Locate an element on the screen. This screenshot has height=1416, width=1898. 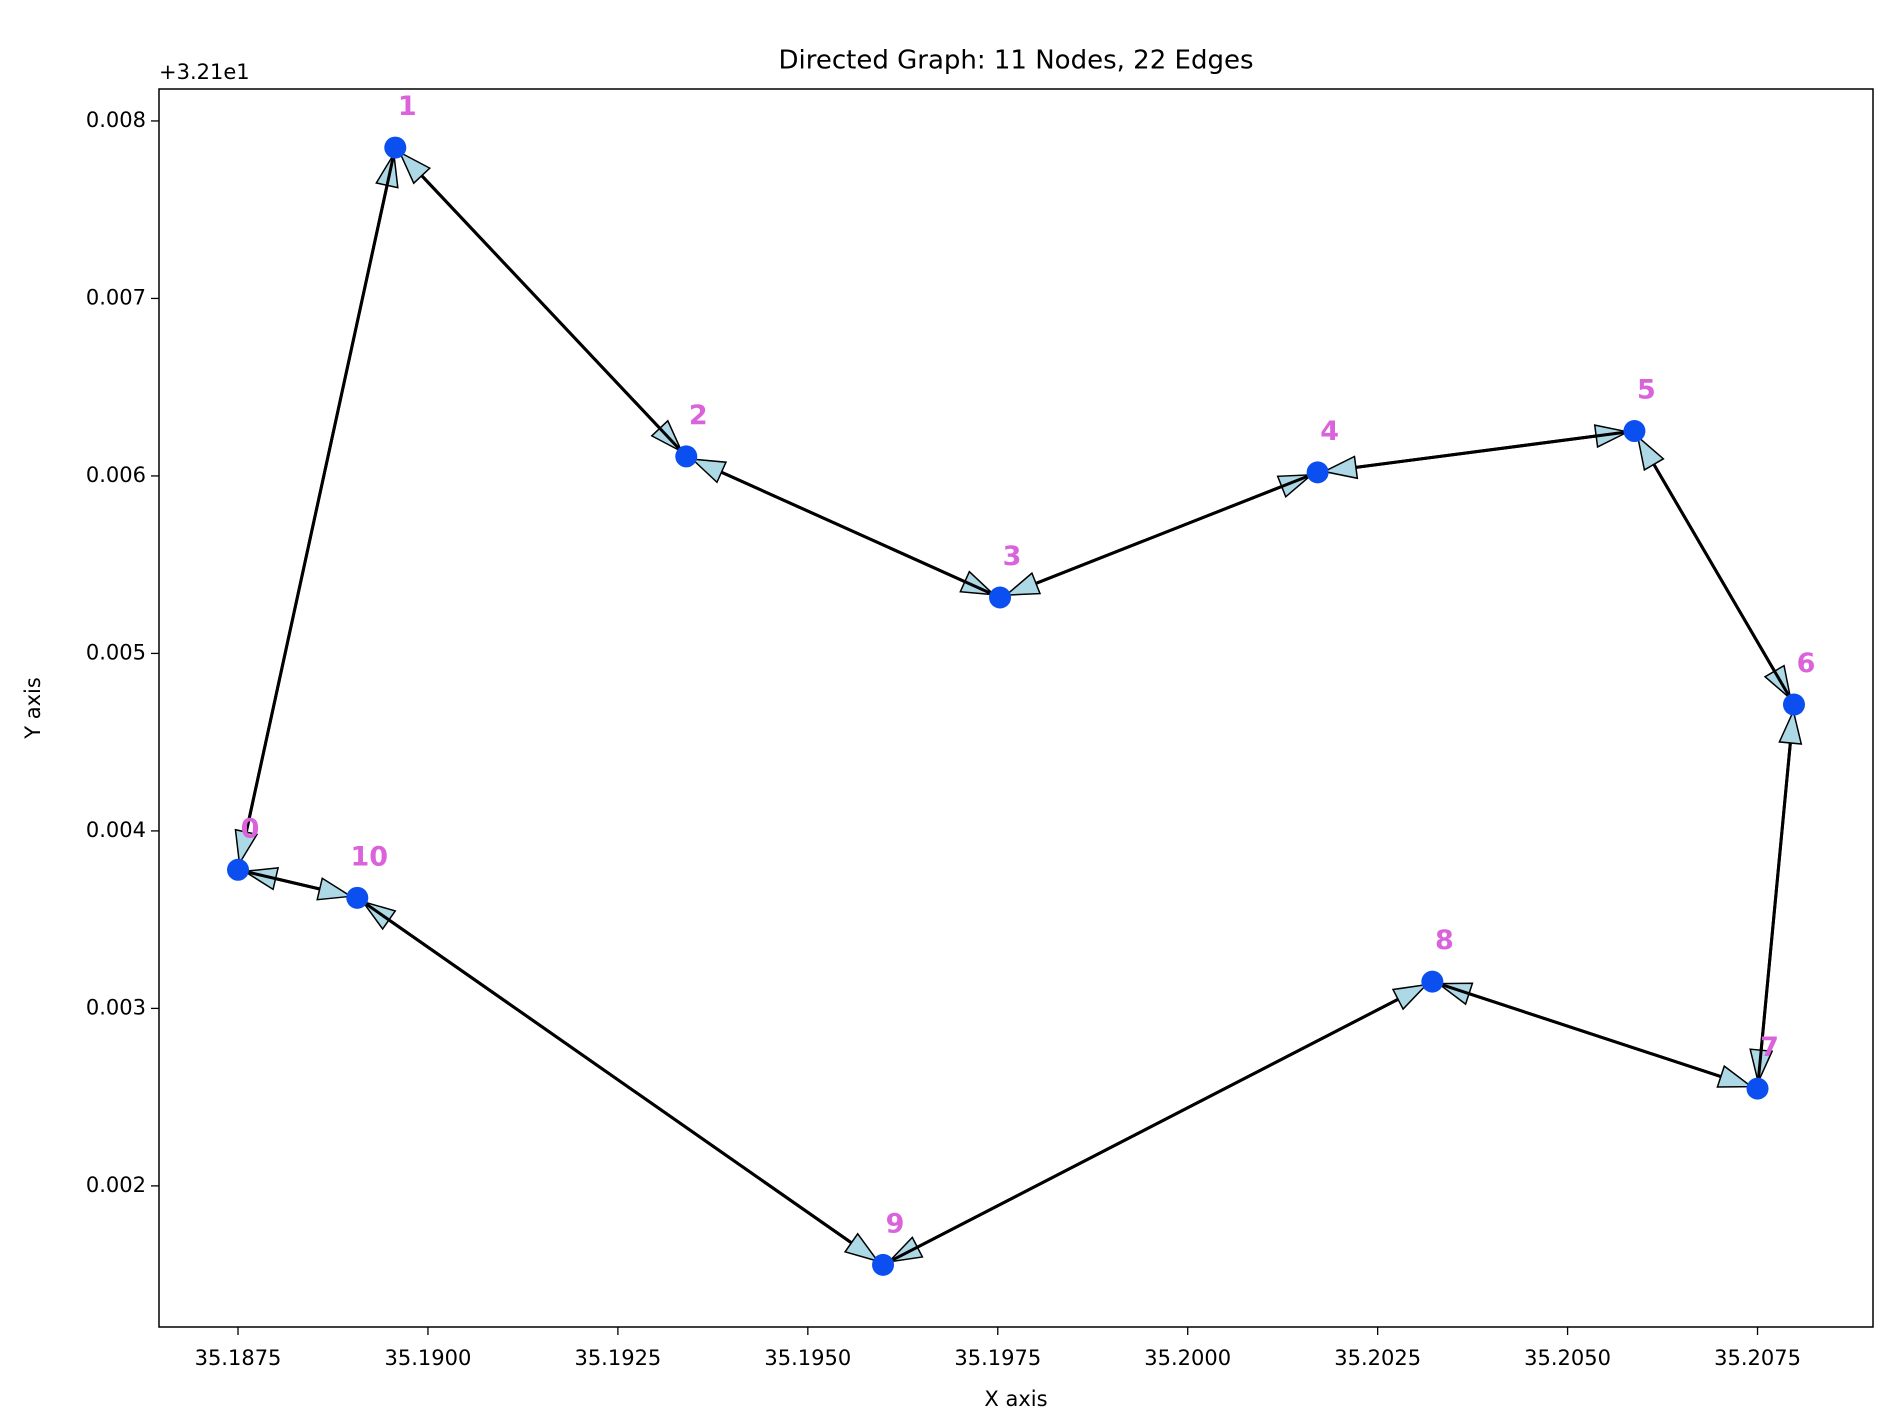
x-tick-label: 35.2025 is located at coordinates (1377, 1358).